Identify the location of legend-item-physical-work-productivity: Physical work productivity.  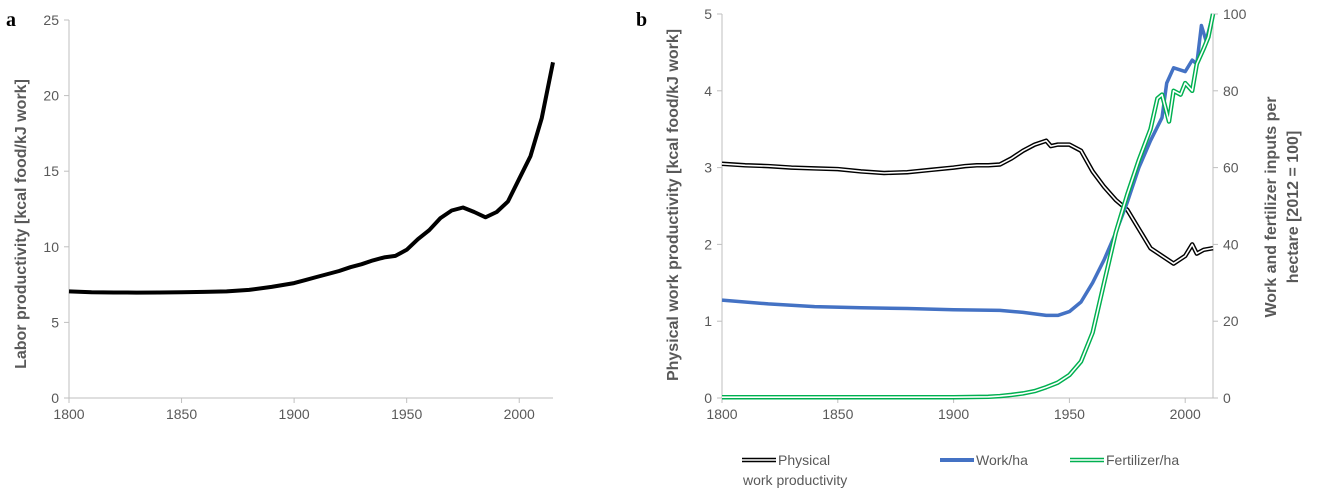
(794, 470).